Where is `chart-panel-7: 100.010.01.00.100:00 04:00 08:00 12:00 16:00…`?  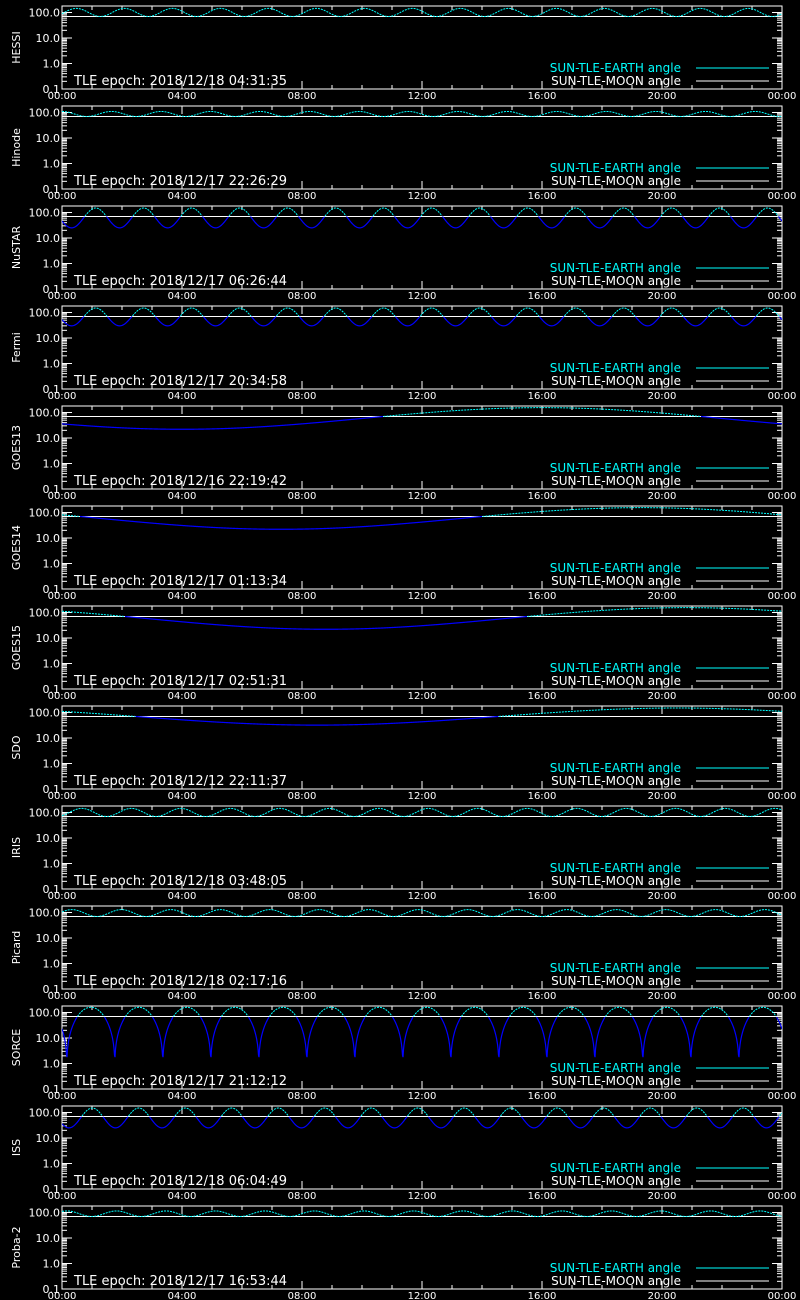
chart-panel-7: 100.010.01.00.100:00 04:00 08:00 12:00 16:00… is located at coordinates (403, 653).